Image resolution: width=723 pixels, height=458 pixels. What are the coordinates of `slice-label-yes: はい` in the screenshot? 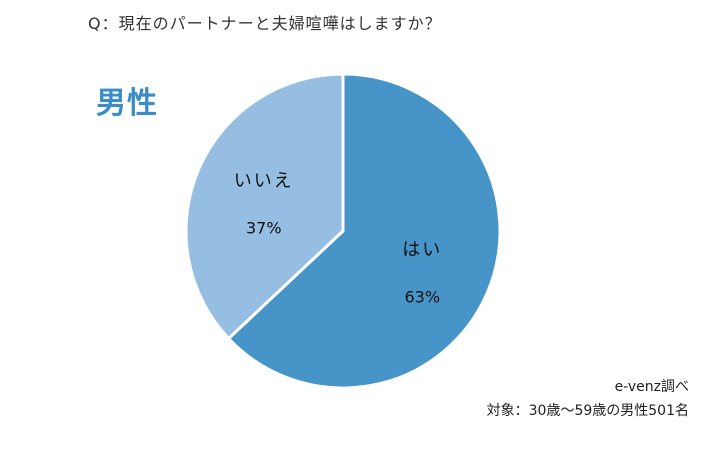 It's located at (422, 249).